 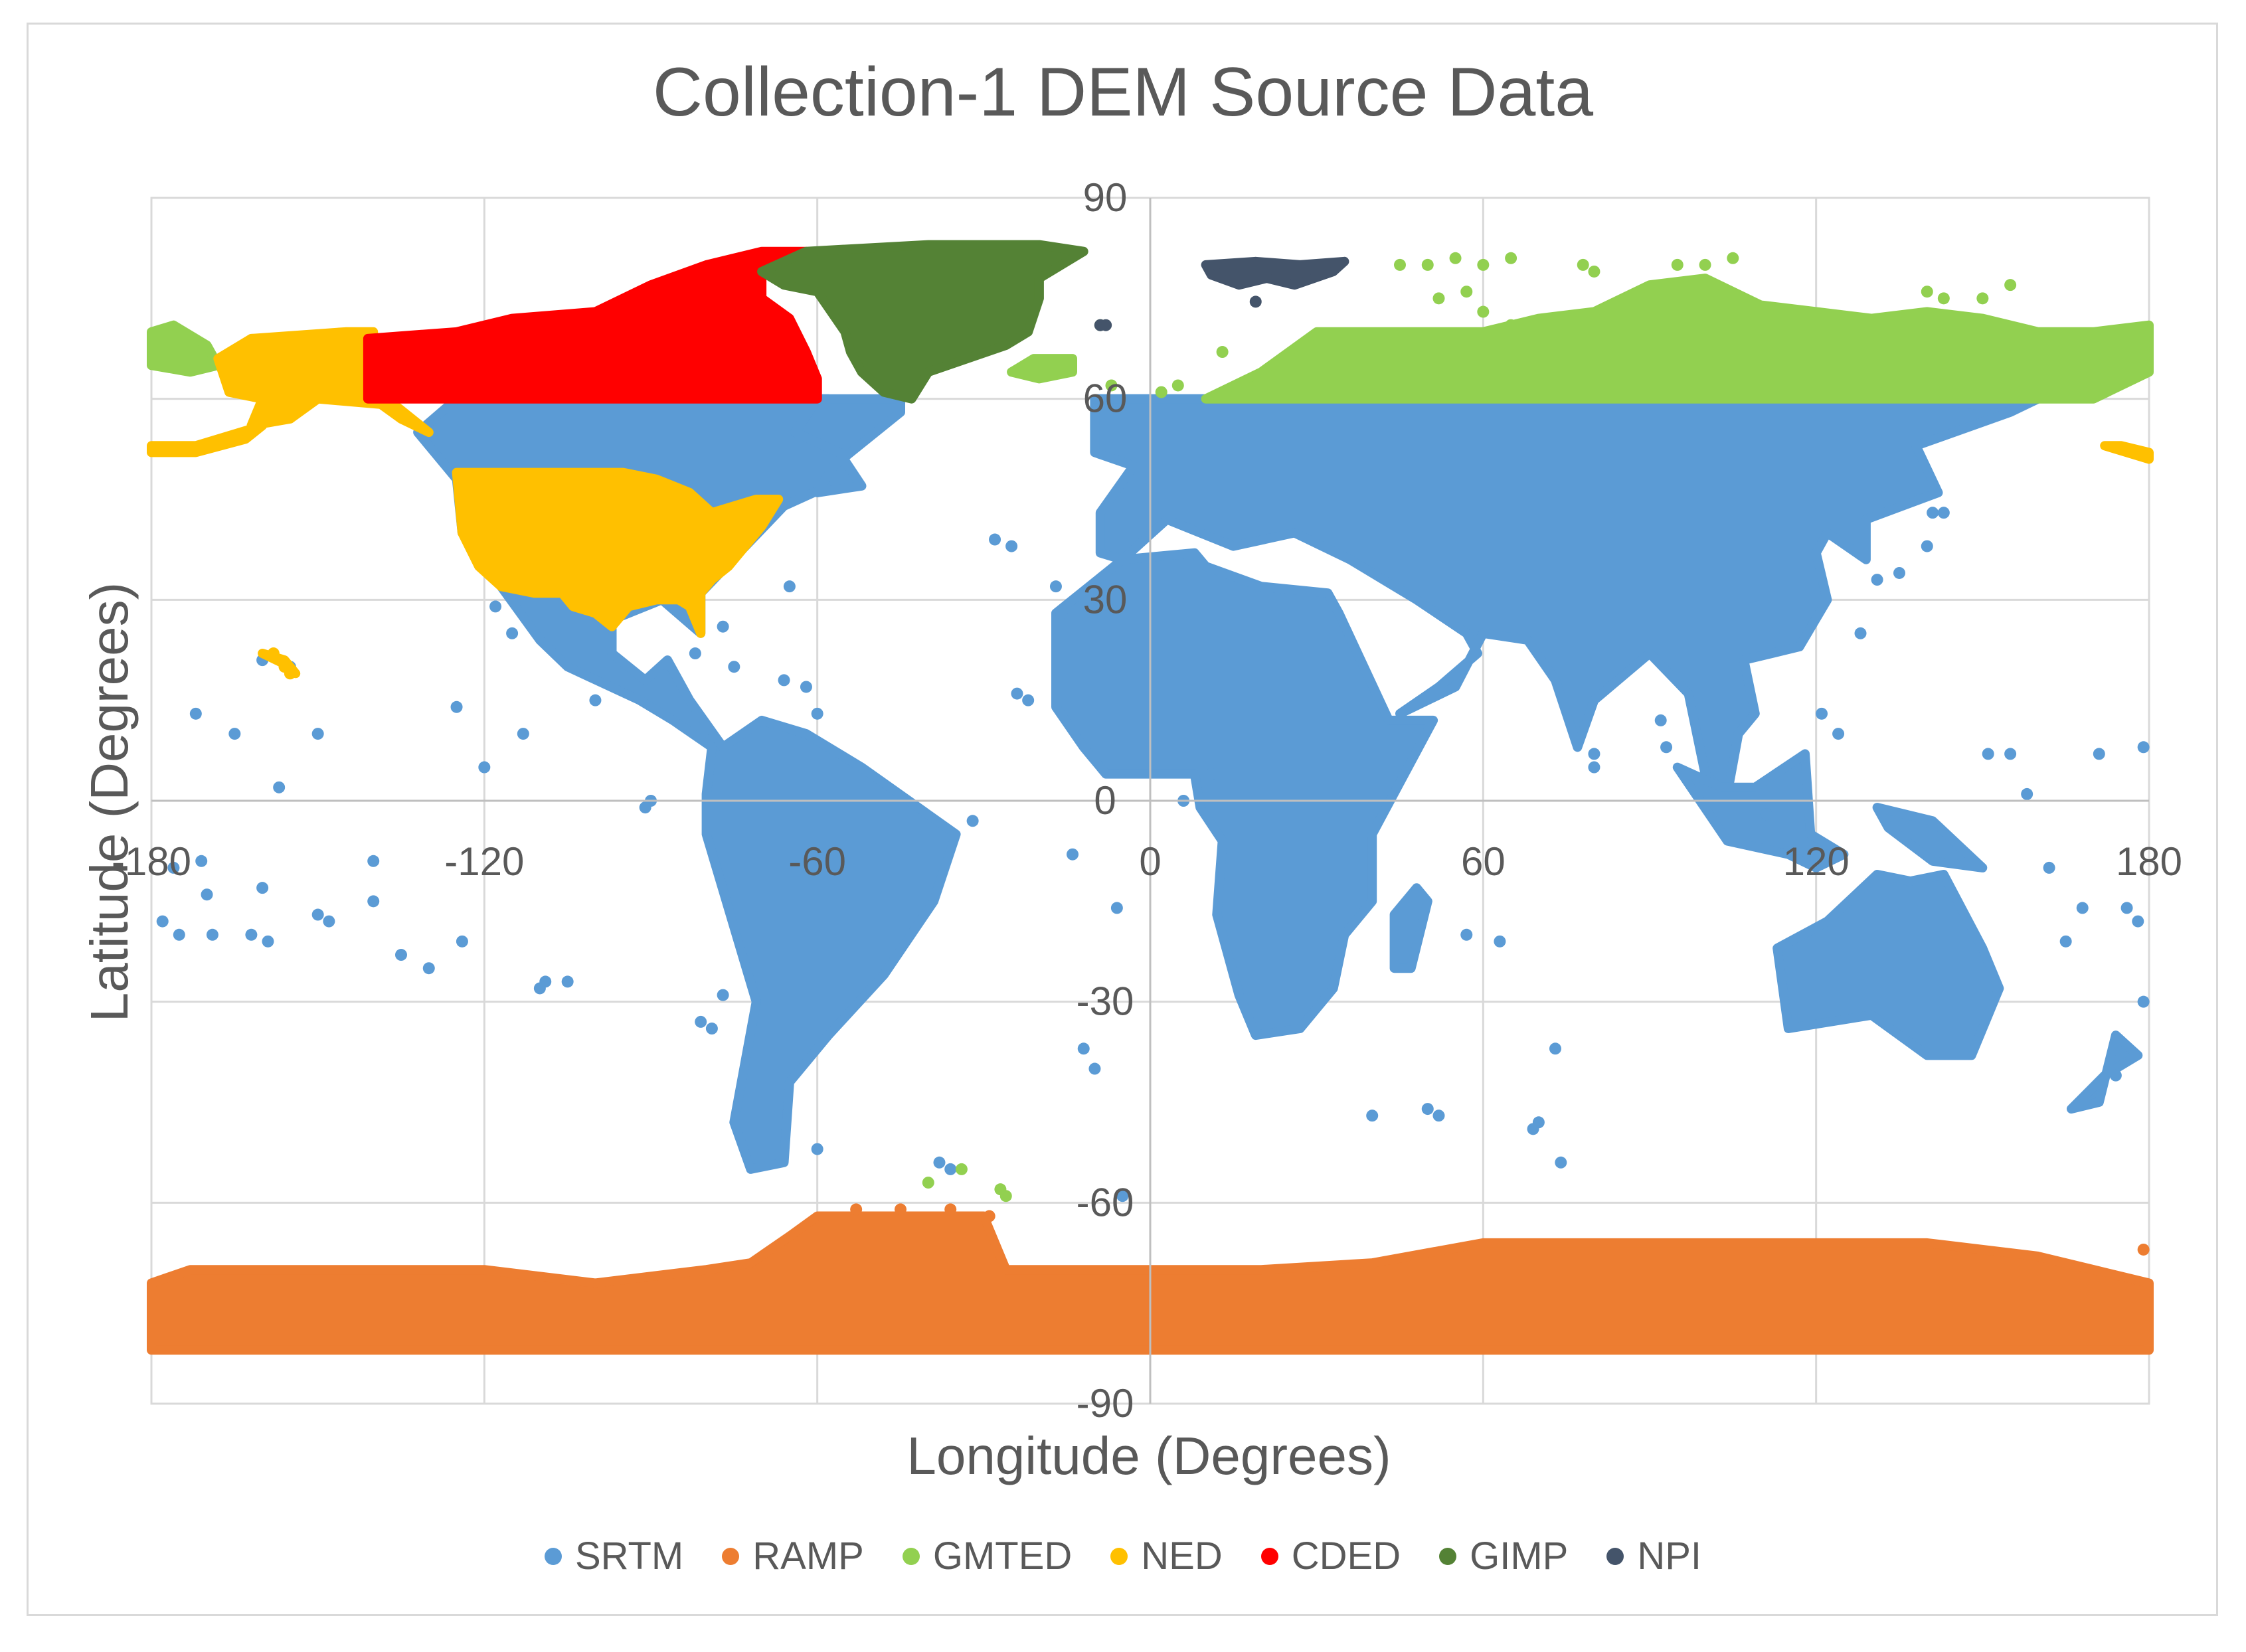 What do you see at coordinates (1653, 1556) in the screenshot?
I see `legend-item-npi: NPI` at bounding box center [1653, 1556].